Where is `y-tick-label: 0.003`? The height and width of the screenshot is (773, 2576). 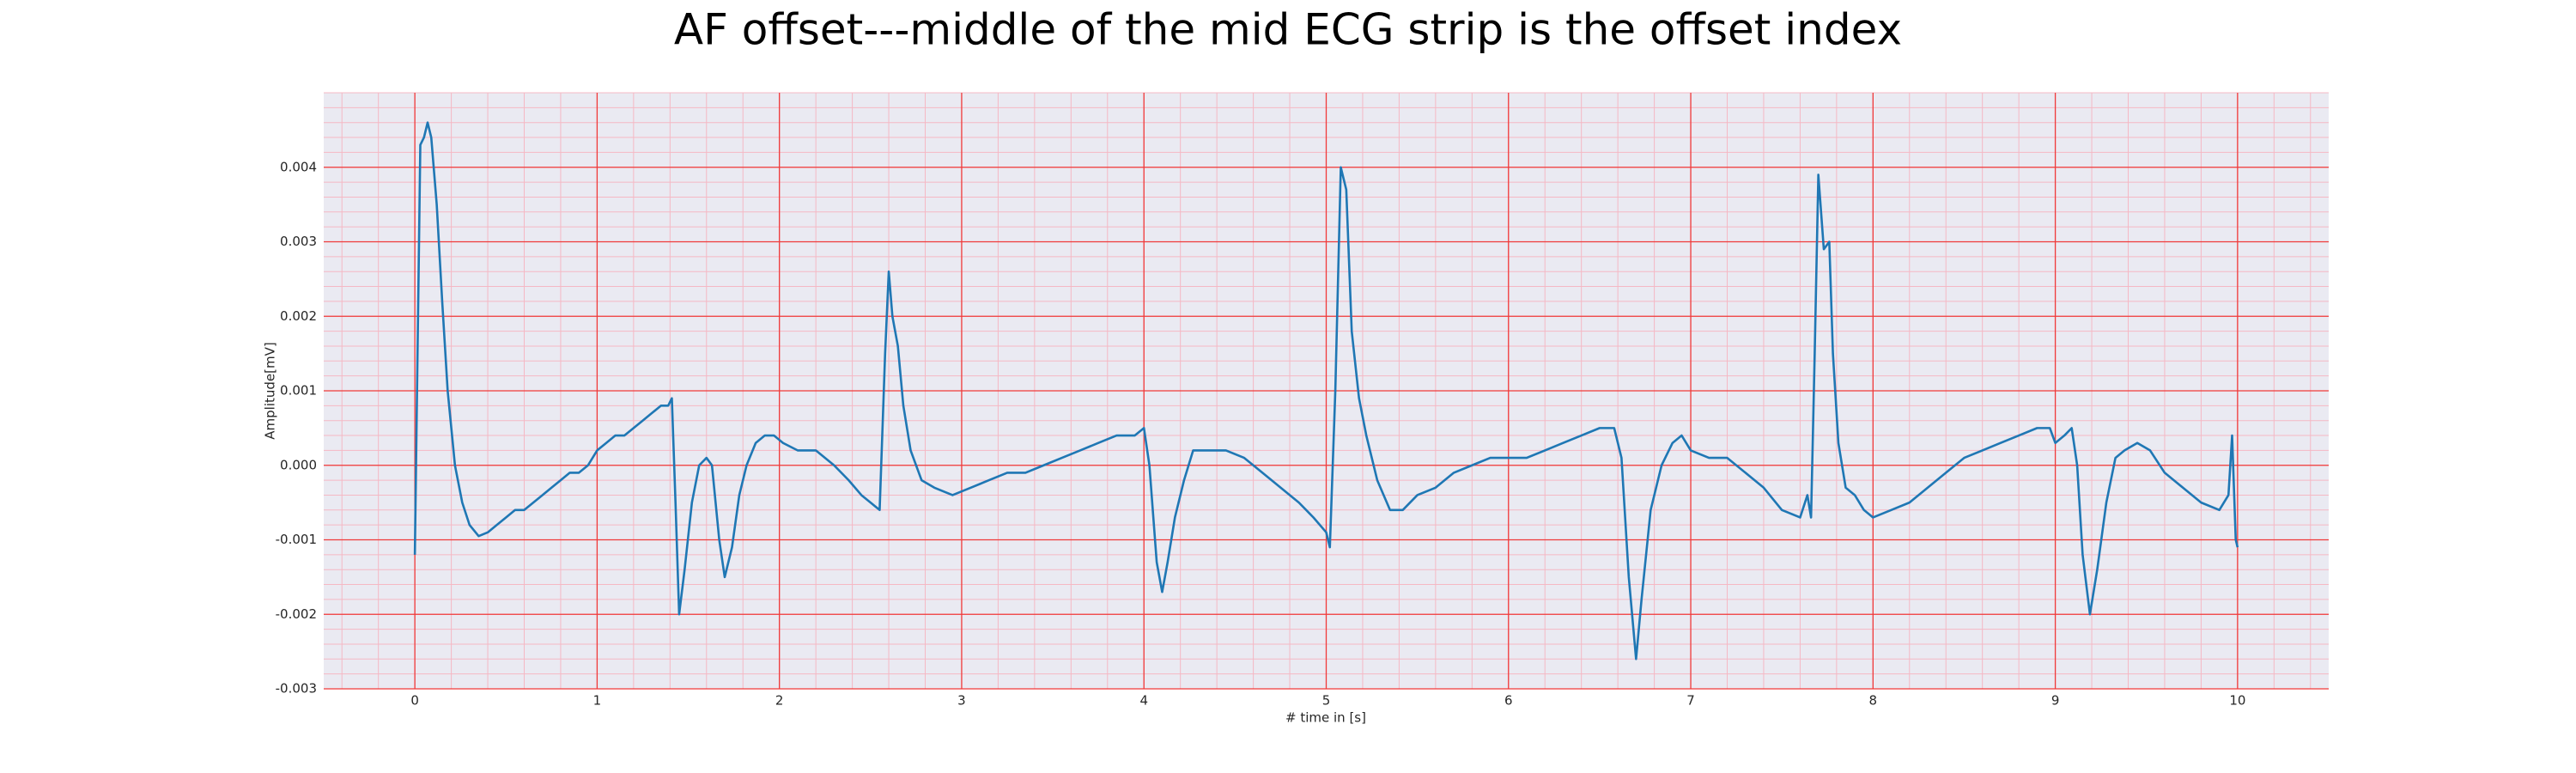 y-tick-label: 0.003 is located at coordinates (298, 241).